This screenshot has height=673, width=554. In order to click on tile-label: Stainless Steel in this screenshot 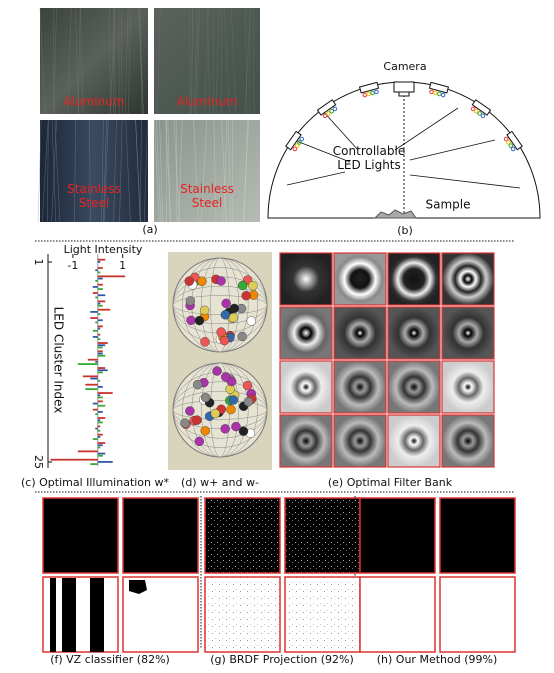, I will do `click(94, 195)`.